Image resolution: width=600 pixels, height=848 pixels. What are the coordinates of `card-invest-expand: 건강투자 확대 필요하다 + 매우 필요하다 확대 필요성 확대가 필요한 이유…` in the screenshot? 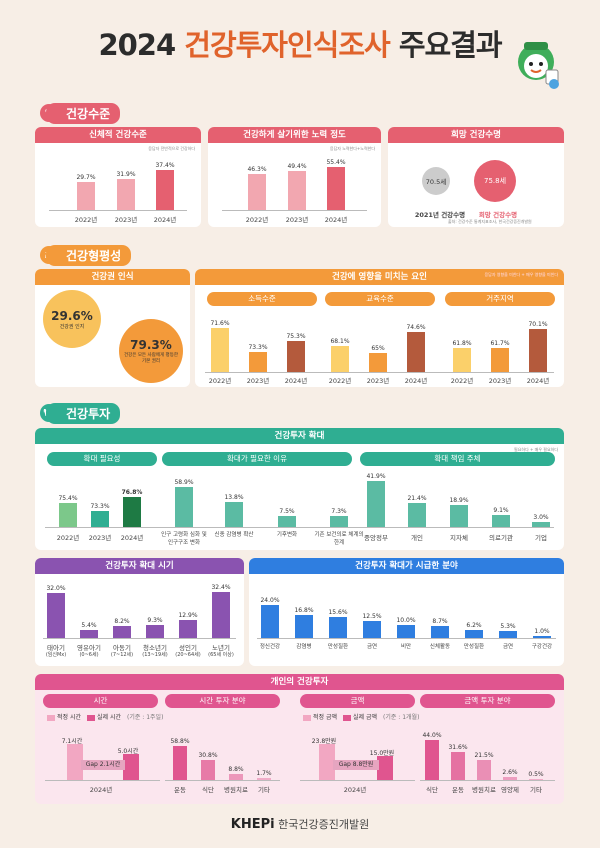 It's located at (299, 489).